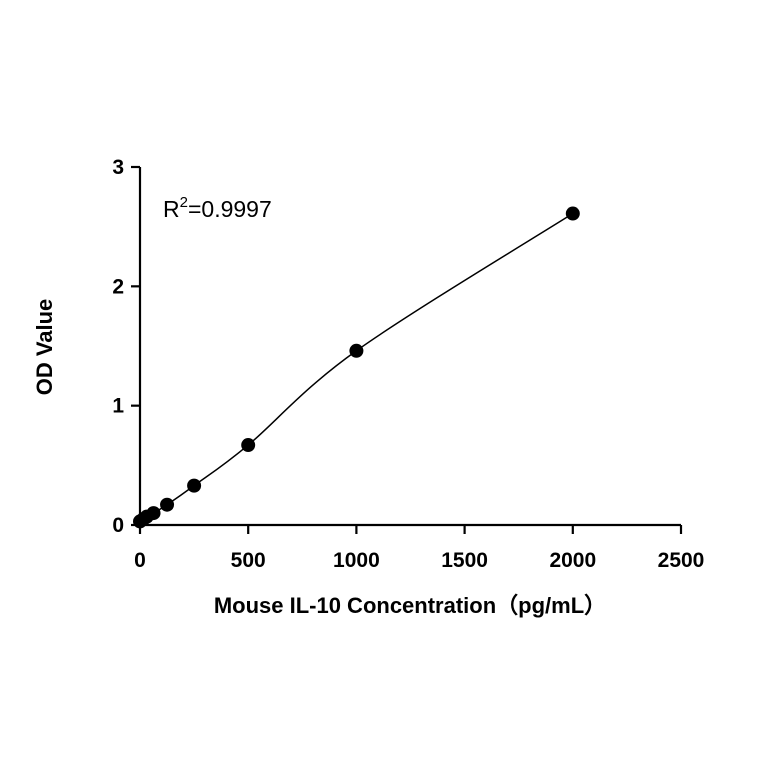 This screenshot has width=764, height=764. What do you see at coordinates (184, 202) in the screenshot?
I see `r-superscript: 2` at bounding box center [184, 202].